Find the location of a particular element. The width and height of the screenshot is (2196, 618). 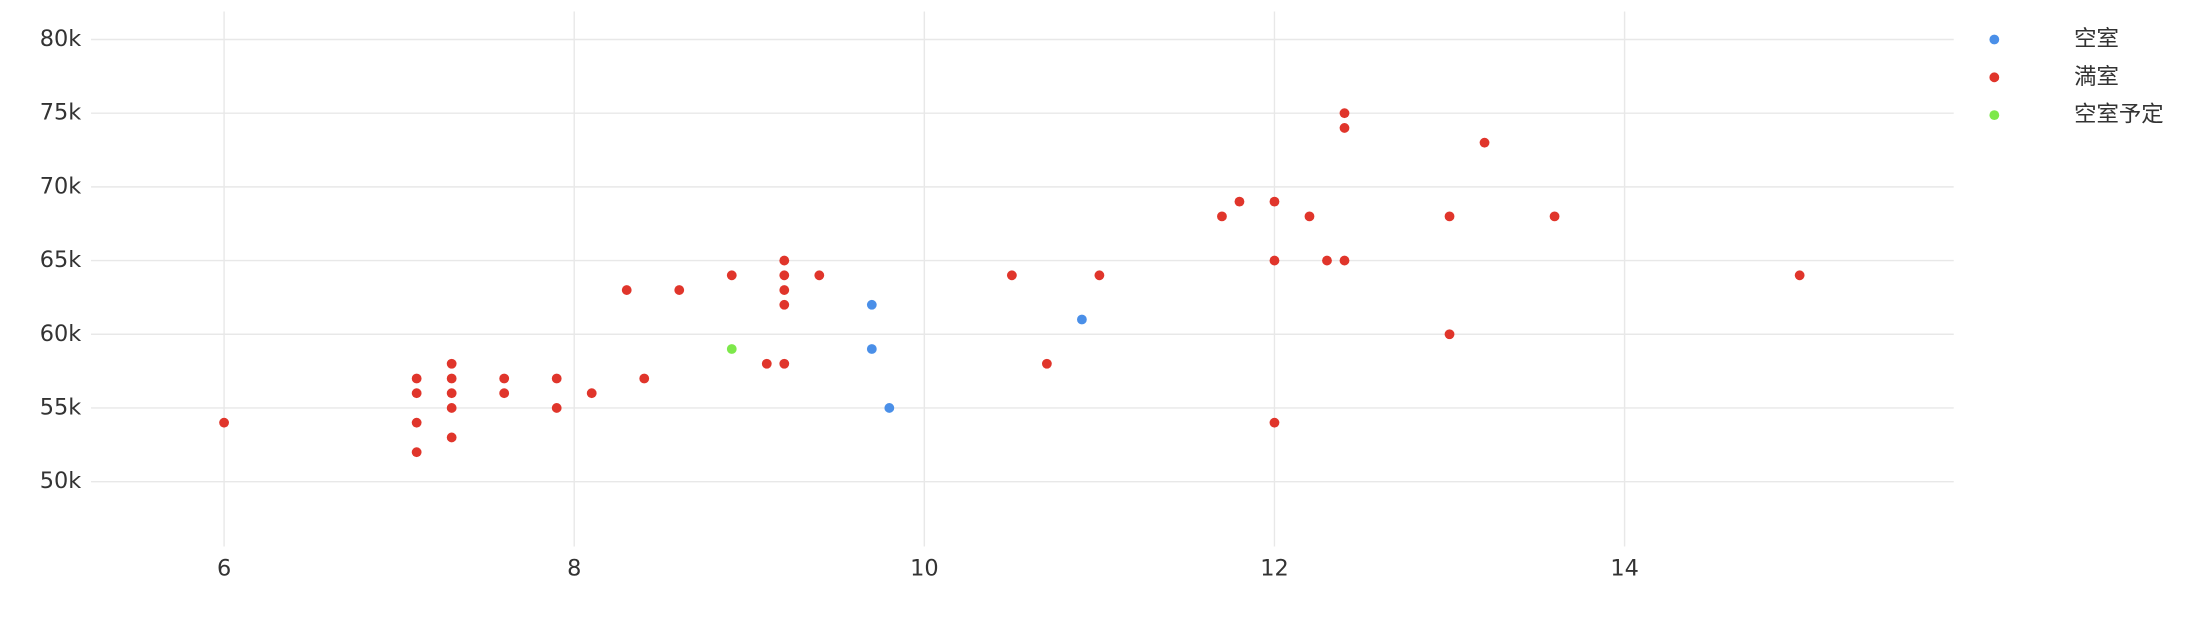

y-tick-label: 65k is located at coordinates (60, 260).